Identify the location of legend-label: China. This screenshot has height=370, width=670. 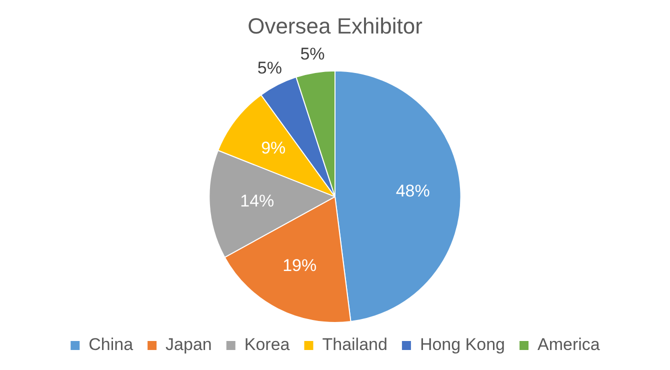
(111, 344).